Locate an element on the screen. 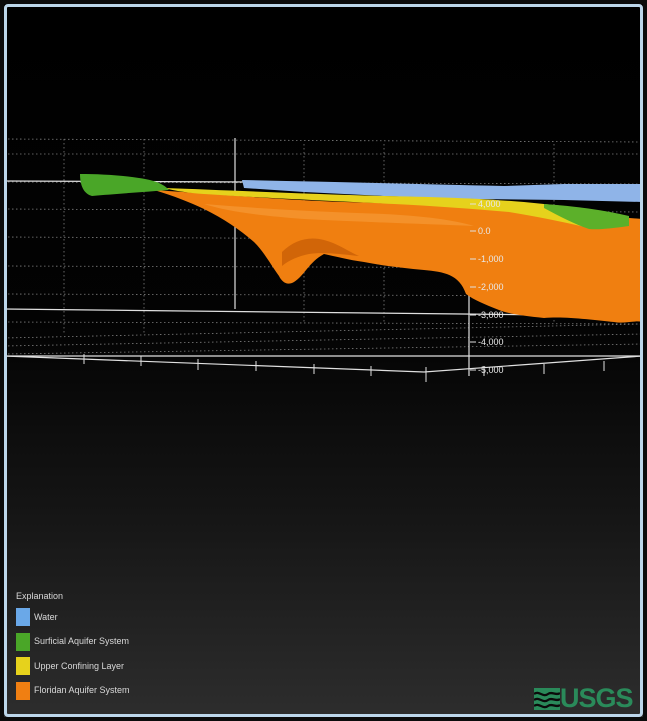 This screenshot has width=647, height=721. legend-item-confining: Upper Confining Layer is located at coordinates (73, 666).